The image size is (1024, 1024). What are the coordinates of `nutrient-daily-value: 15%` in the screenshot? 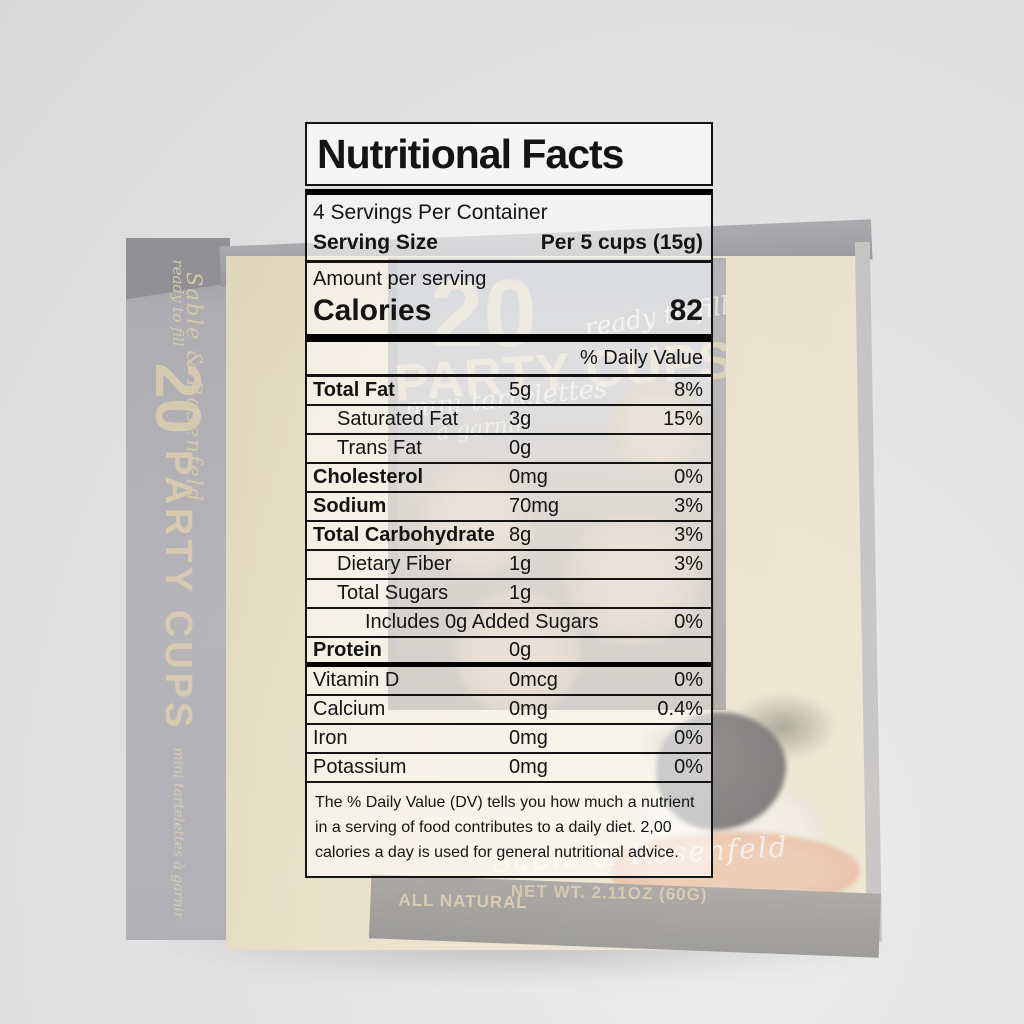 It's located at (682, 419).